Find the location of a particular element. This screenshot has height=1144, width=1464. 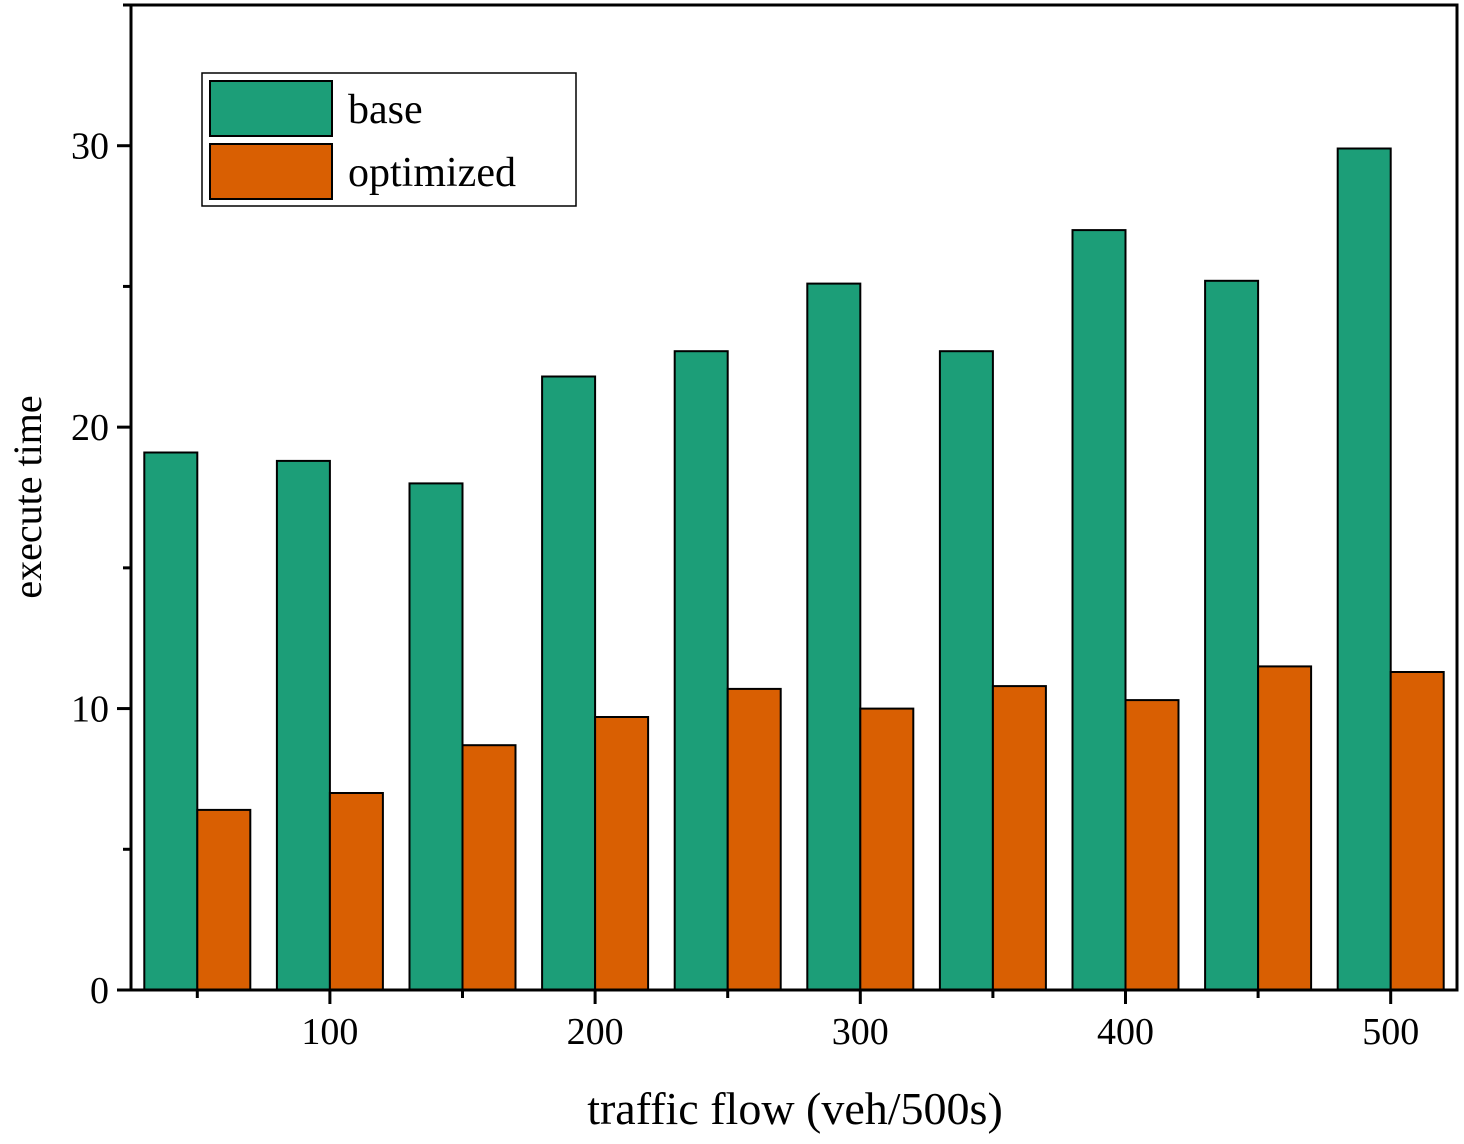

legend-label-optimized: optimized is located at coordinates (432, 173).